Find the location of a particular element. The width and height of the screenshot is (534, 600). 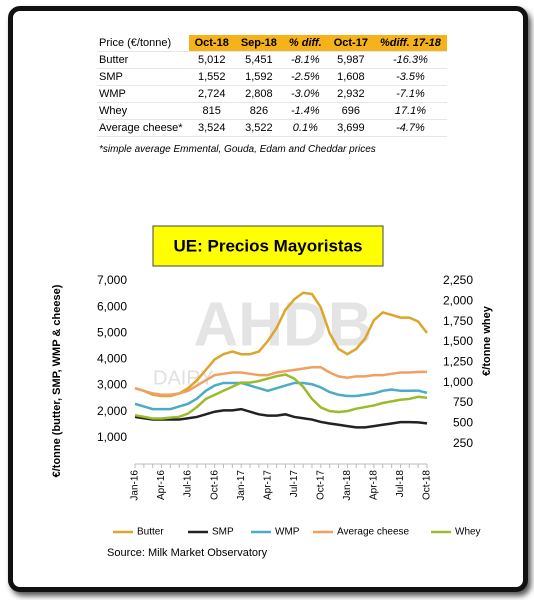

y2-tick-label: 250 is located at coordinates (463, 443).